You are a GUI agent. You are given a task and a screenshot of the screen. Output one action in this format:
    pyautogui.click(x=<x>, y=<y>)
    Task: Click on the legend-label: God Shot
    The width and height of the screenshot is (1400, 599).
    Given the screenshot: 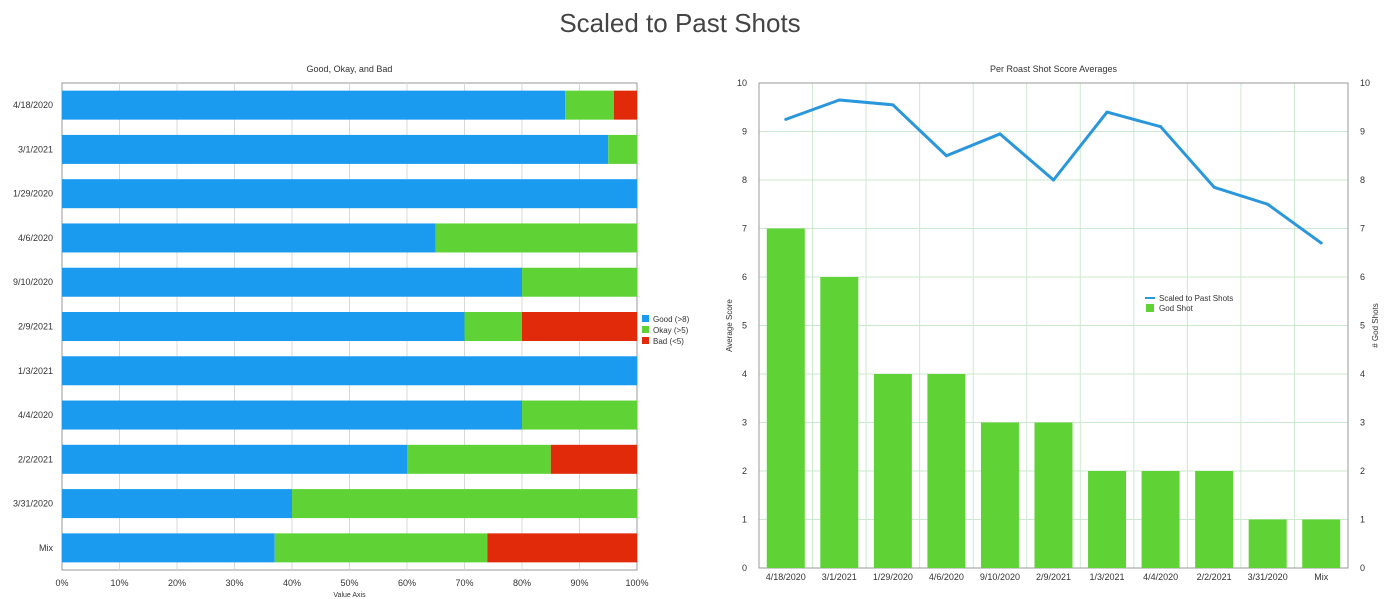 What is the action you would take?
    pyautogui.click(x=1176, y=308)
    